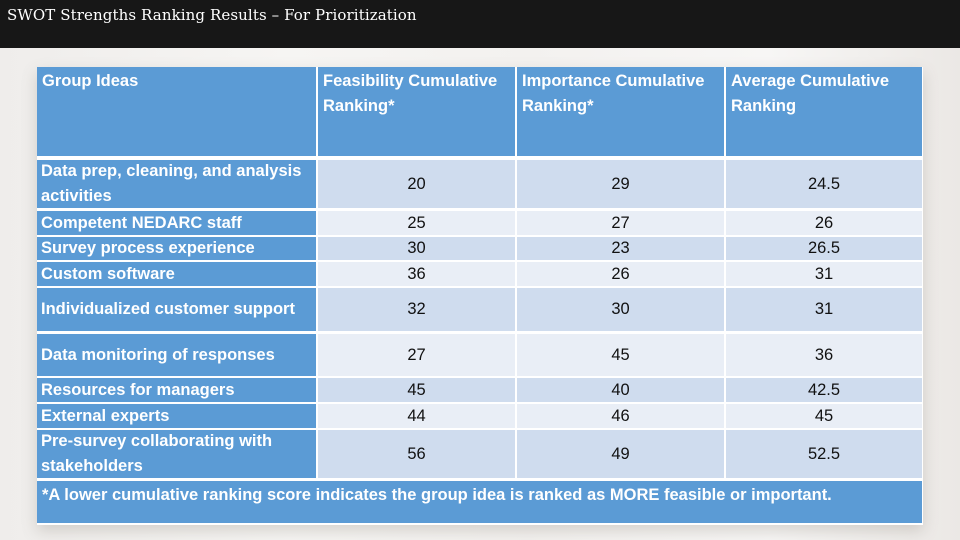 The height and width of the screenshot is (540, 960). What do you see at coordinates (176, 248) in the screenshot?
I see `table-row-idea: Survey process experience` at bounding box center [176, 248].